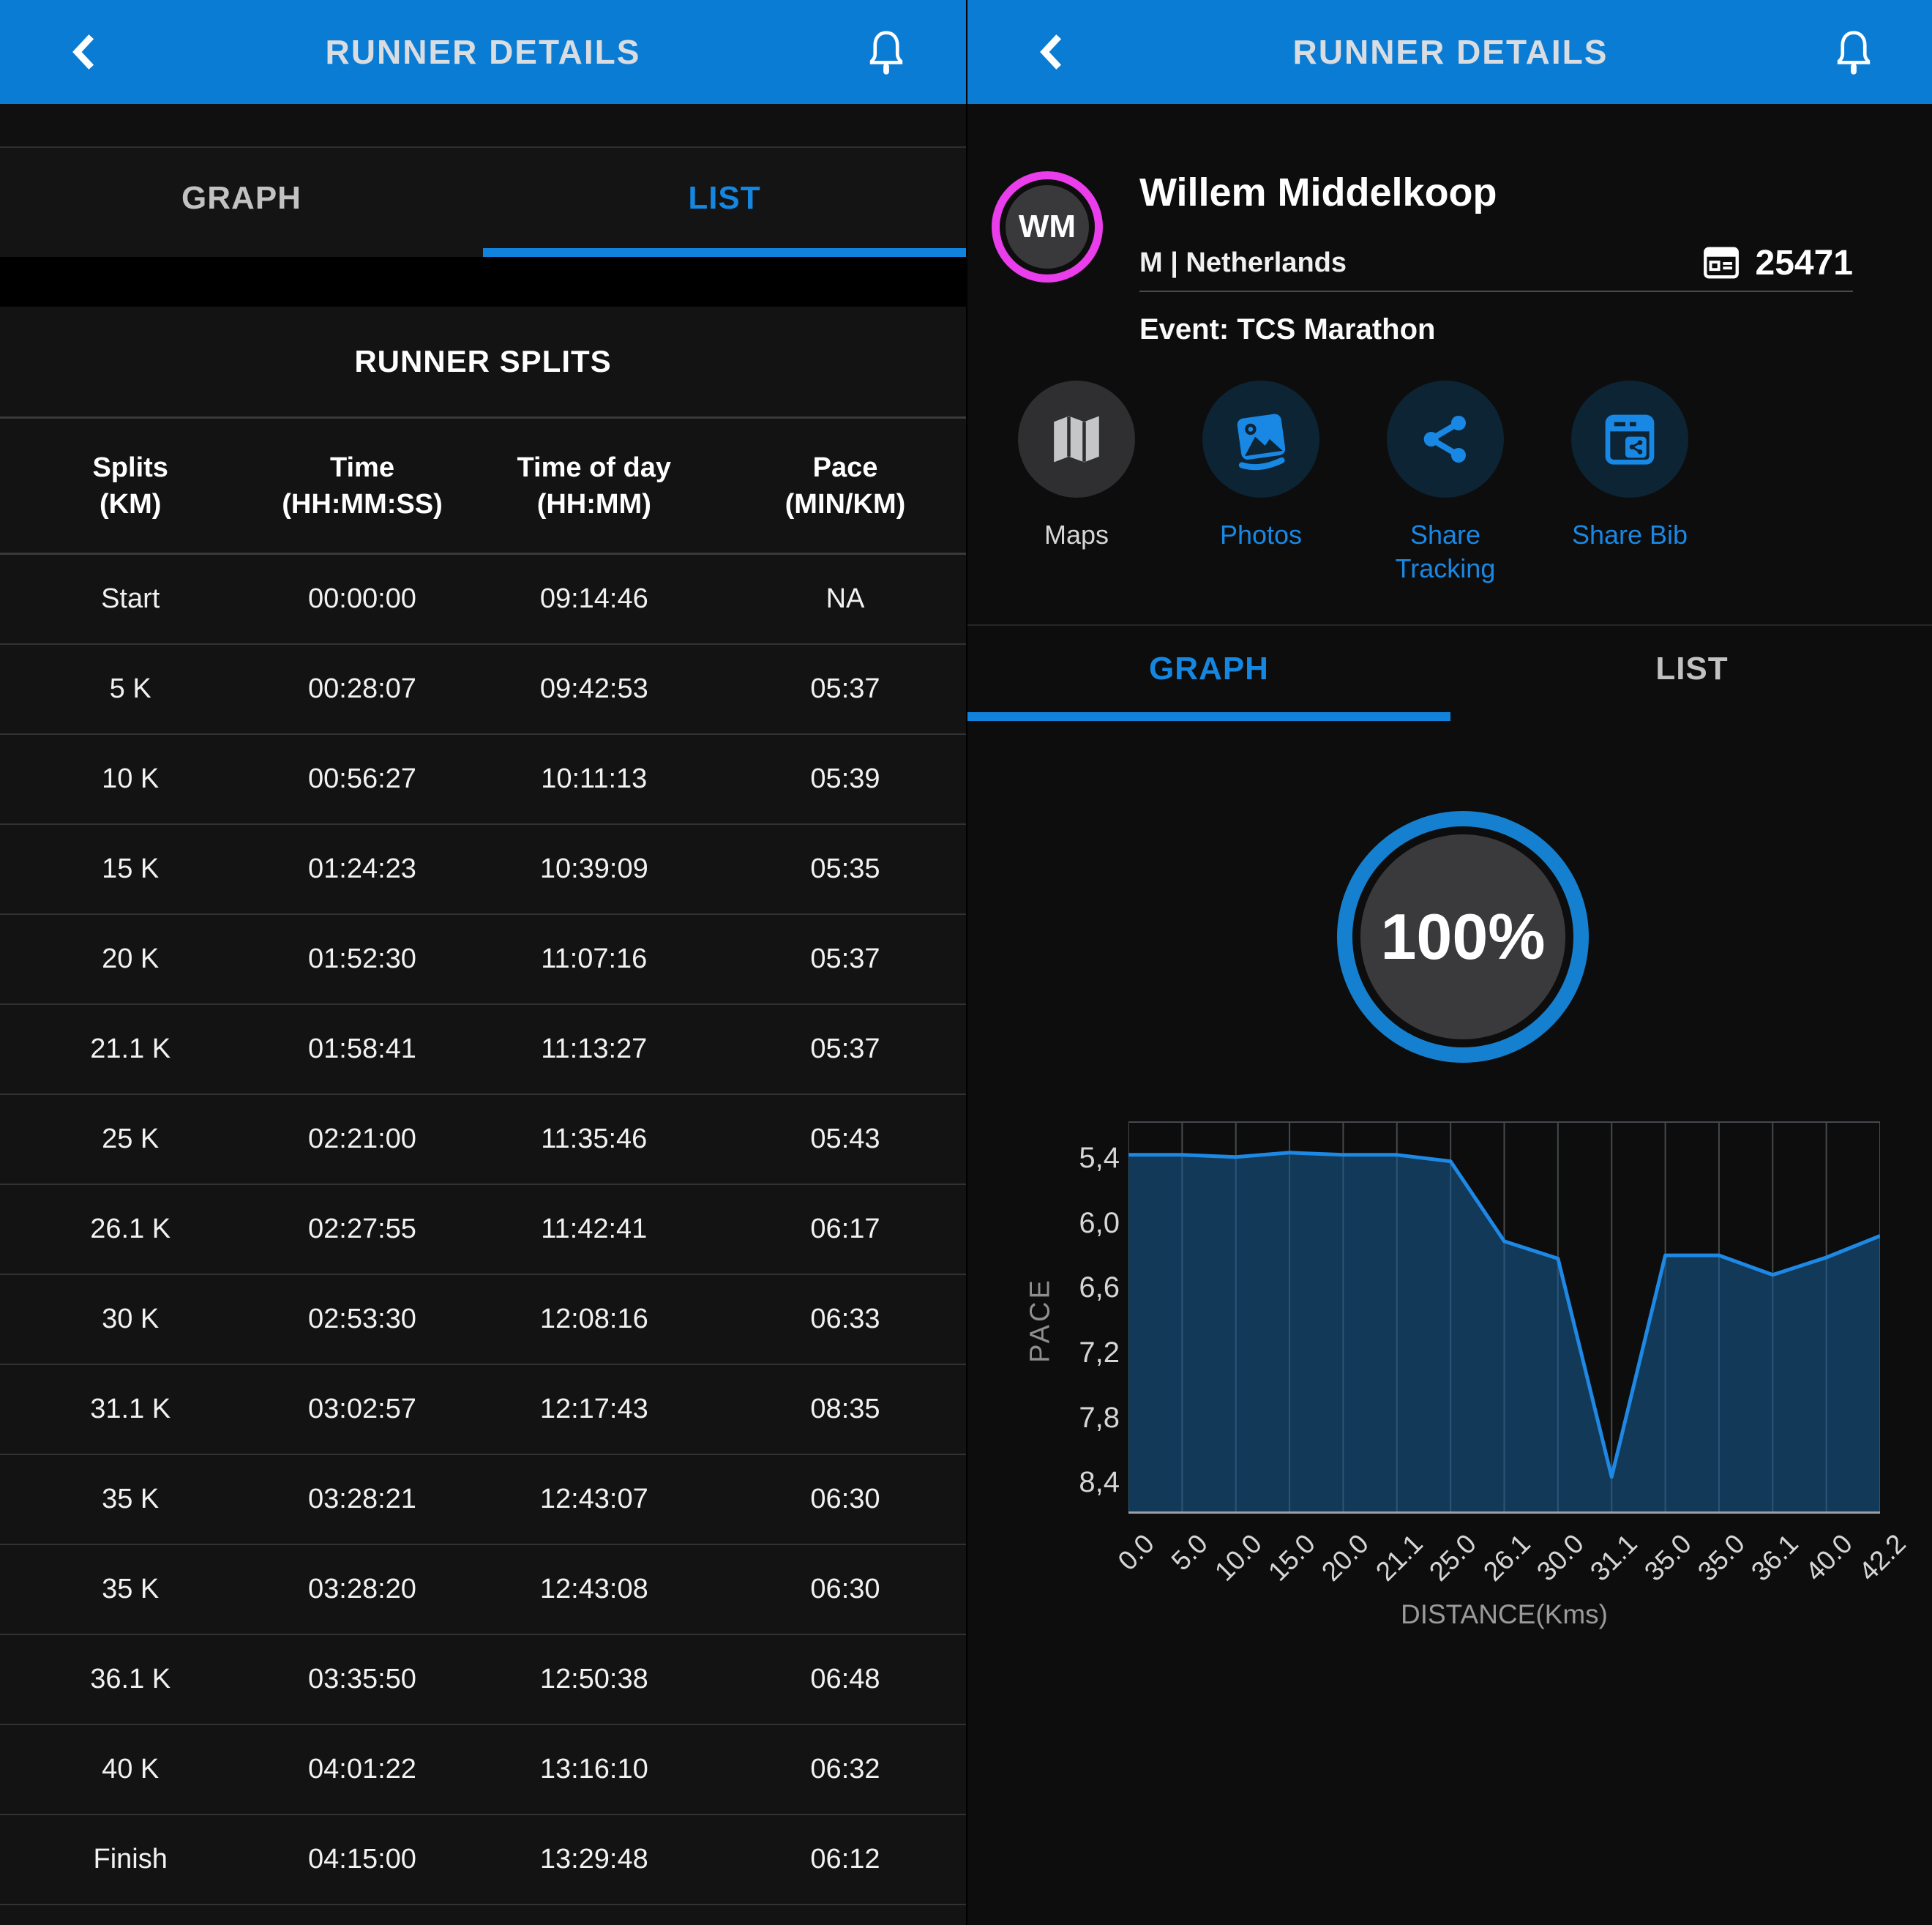 This screenshot has height=1925, width=1932. Describe the element at coordinates (1504, 1614) in the screenshot. I see `x-axis-title: DISTANCE(Kms)` at that location.